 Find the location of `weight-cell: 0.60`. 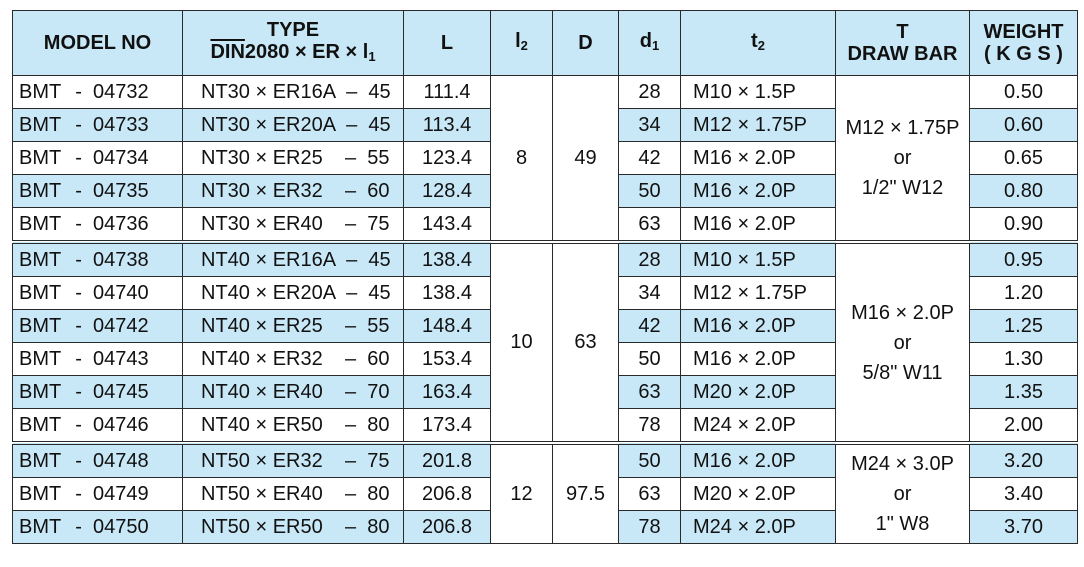

weight-cell: 0.60 is located at coordinates (1023, 125).